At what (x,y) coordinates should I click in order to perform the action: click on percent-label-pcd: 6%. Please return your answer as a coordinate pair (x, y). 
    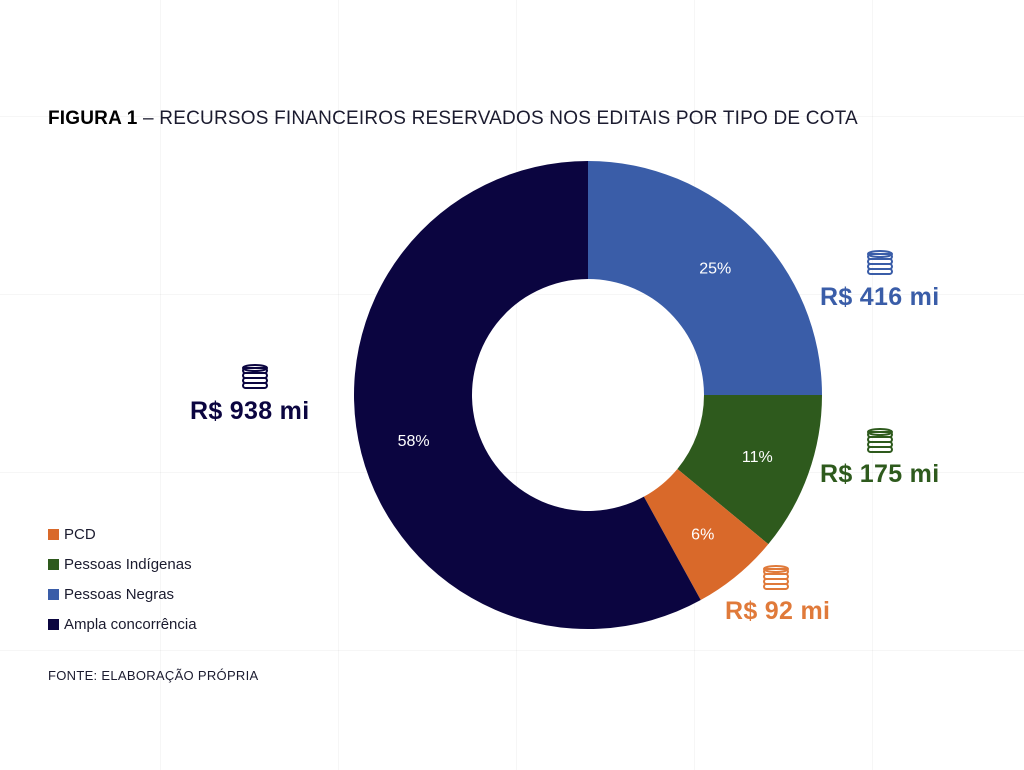
    Looking at the image, I should click on (702, 535).